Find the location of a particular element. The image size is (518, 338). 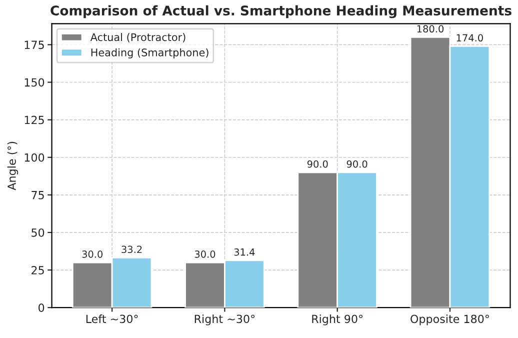

x-tick-label: Right 90° is located at coordinates (337, 320).